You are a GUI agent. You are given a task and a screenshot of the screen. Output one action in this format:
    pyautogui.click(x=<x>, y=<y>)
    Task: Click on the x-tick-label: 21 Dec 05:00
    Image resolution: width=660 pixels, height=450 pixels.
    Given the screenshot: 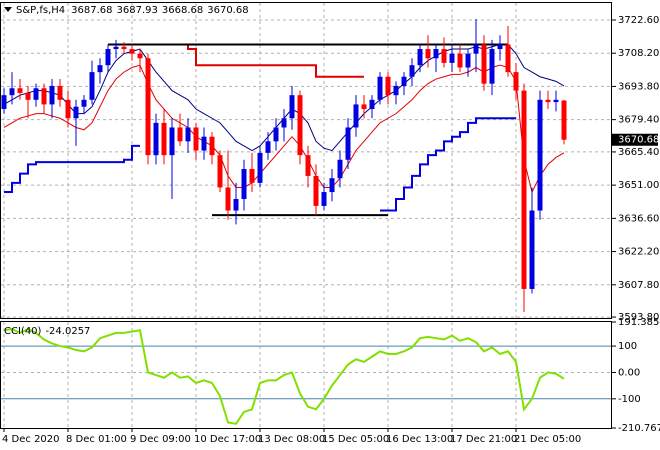 What is the action you would take?
    pyautogui.click(x=547, y=439)
    